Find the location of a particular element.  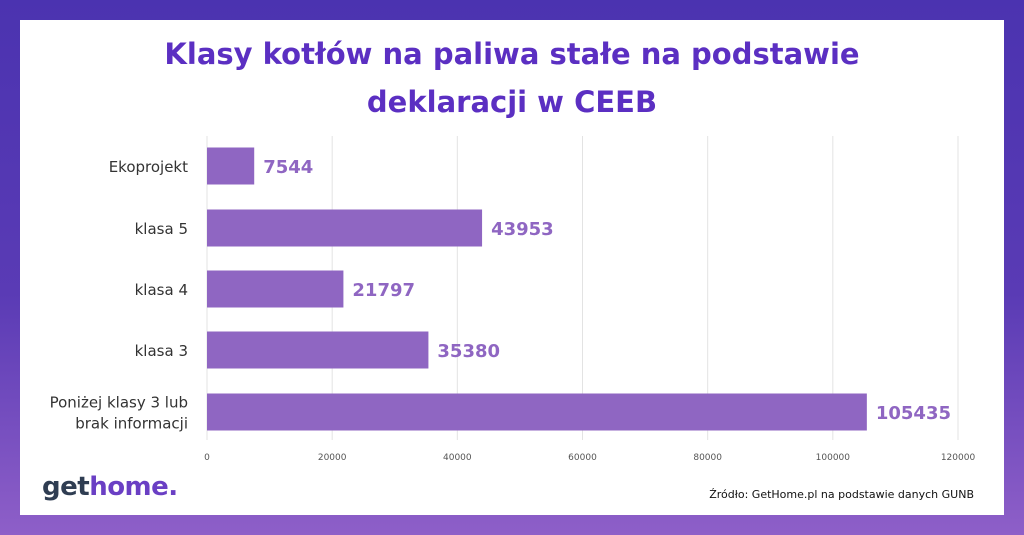

x-tick-label: 40000 is located at coordinates (457, 458).